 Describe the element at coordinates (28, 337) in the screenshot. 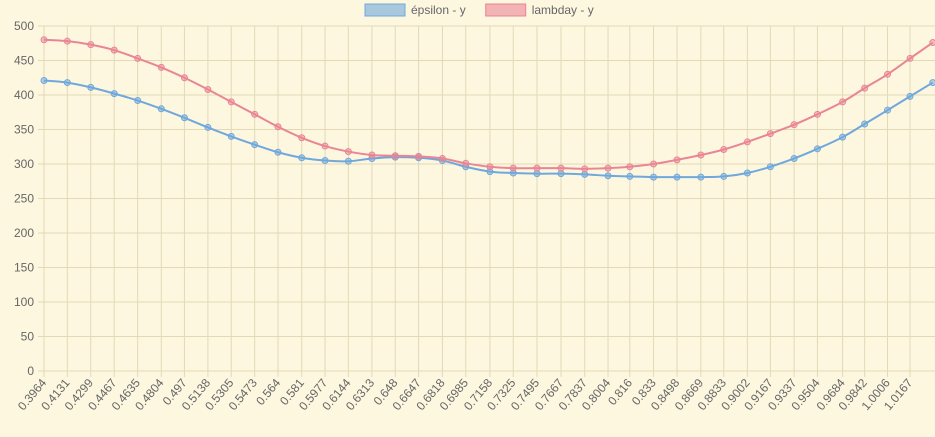

I see `y-tick-label: 50` at that location.